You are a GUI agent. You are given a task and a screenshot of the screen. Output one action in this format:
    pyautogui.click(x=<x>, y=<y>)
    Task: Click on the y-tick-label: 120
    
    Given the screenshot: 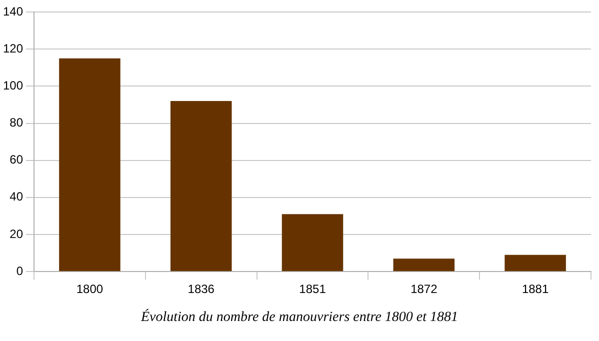 What is the action you would take?
    pyautogui.click(x=13, y=48)
    